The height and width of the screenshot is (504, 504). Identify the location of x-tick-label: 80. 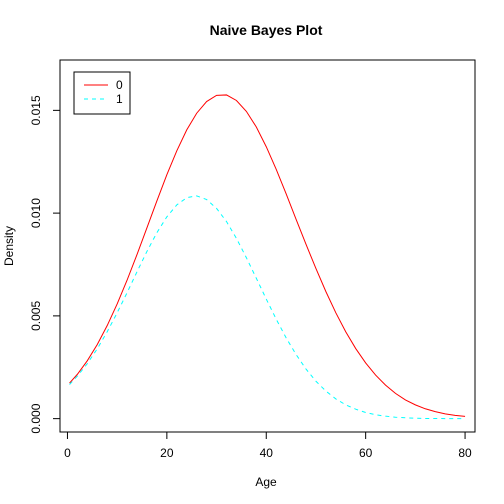
(465, 453).